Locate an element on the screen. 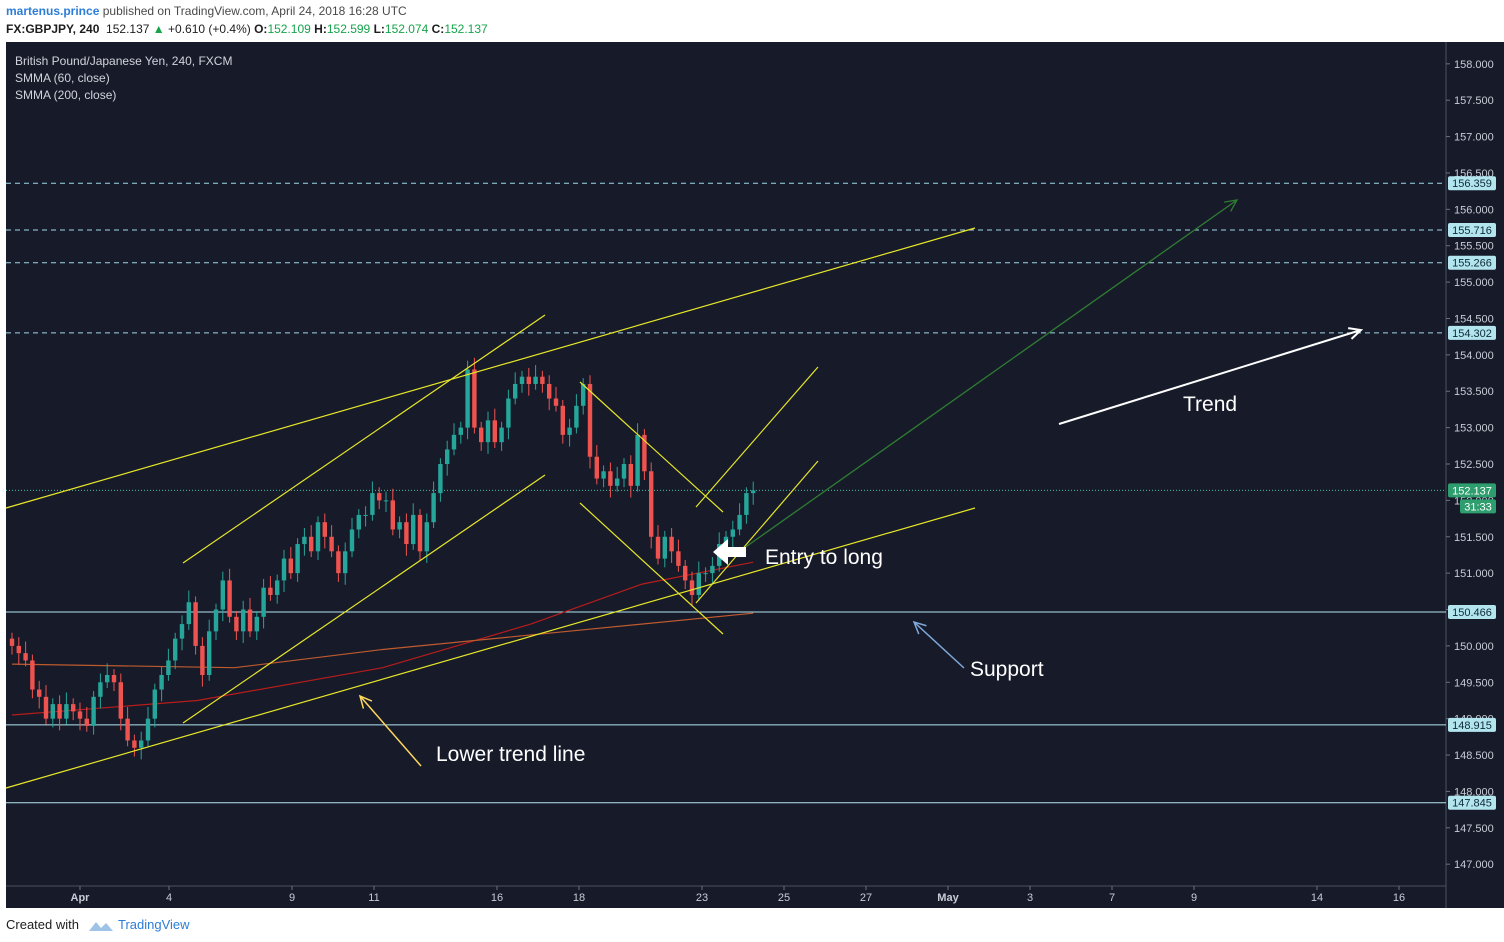  author-link: martenus.prince is located at coordinates (53, 11).